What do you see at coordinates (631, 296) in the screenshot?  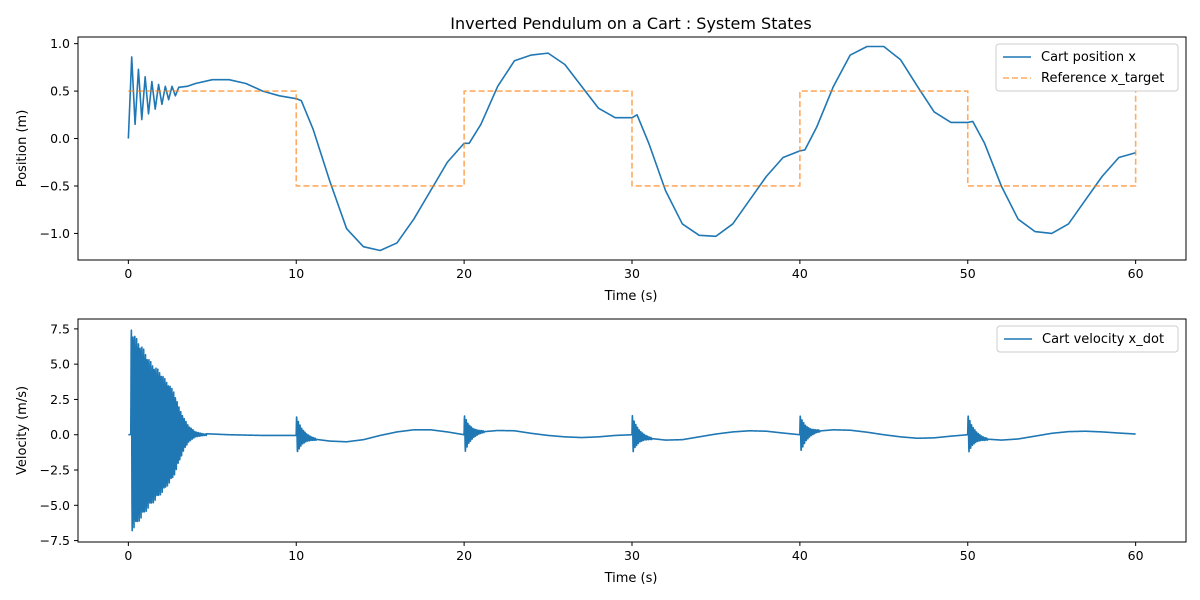 I see `position-x-axis-label: Time (s)` at bounding box center [631, 296].